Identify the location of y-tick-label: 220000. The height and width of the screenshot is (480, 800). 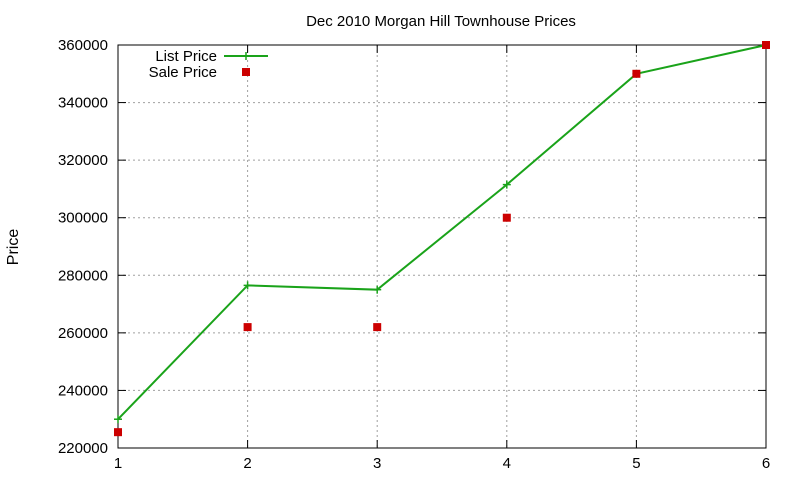
(83, 448).